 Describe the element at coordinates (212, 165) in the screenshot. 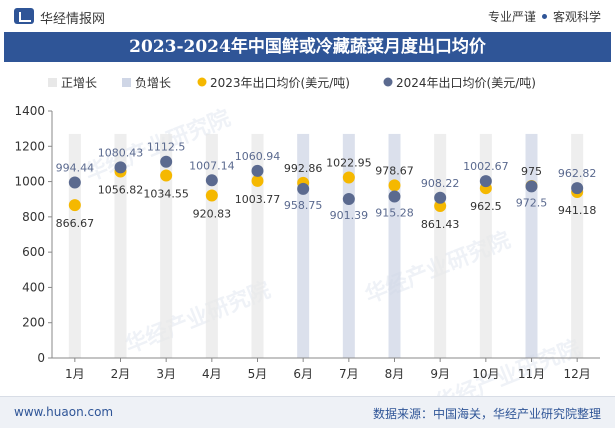

I see `data-label-2024: 1007.14` at that location.